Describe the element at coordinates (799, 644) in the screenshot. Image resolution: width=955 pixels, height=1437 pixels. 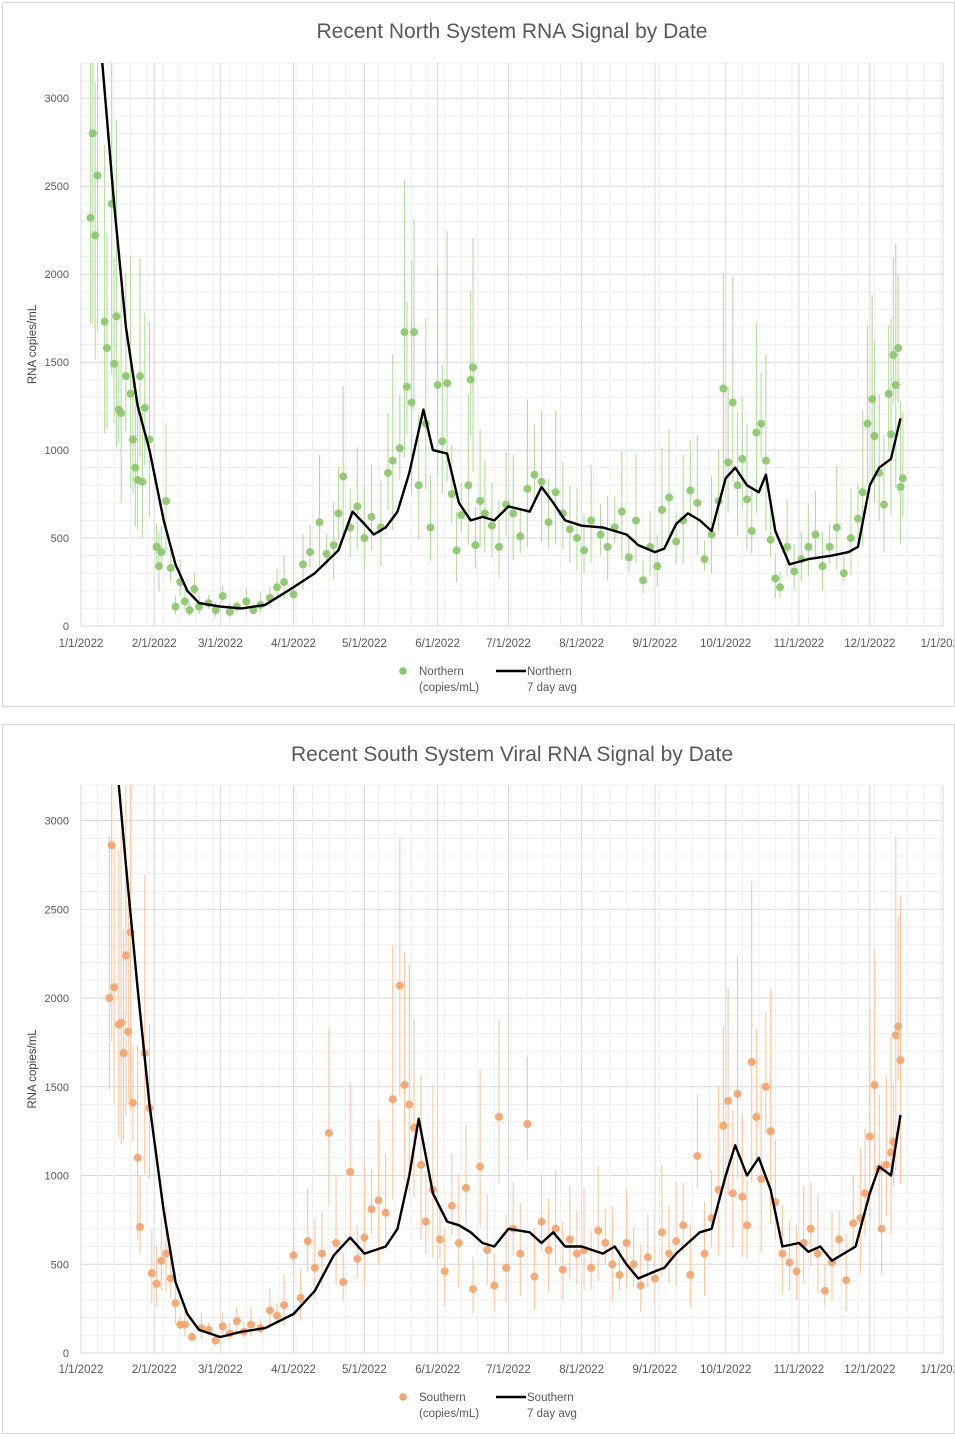
I see `x-tick-label: 11/1/2022` at that location.